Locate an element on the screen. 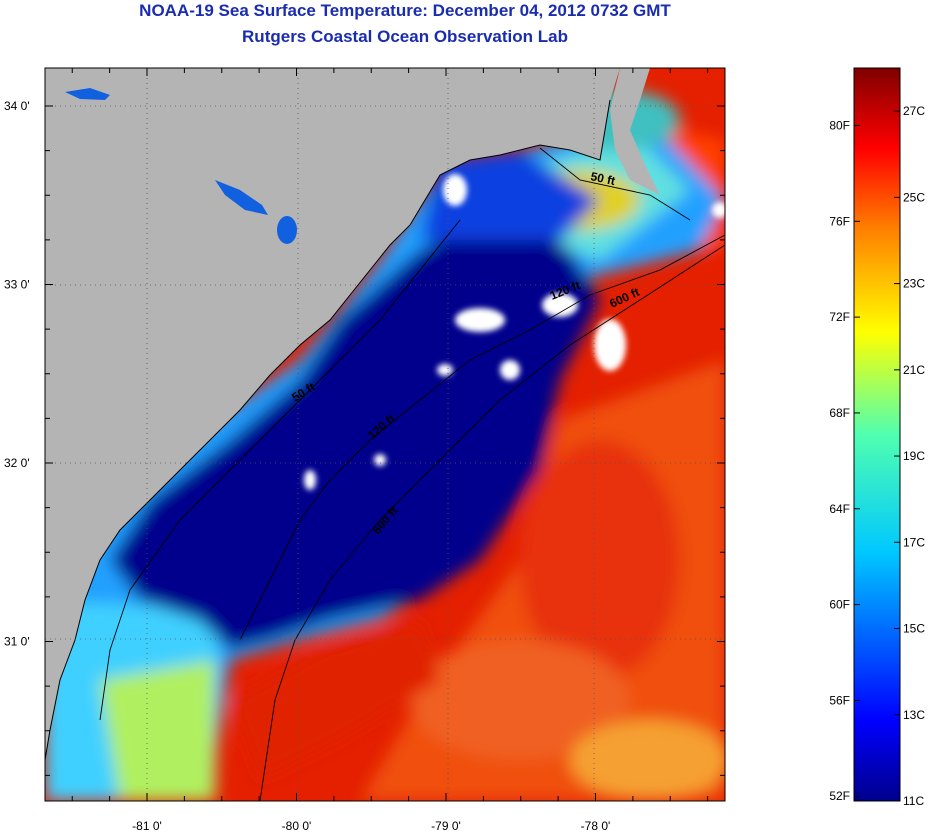  colorbar is located at coordinates (877, 434).